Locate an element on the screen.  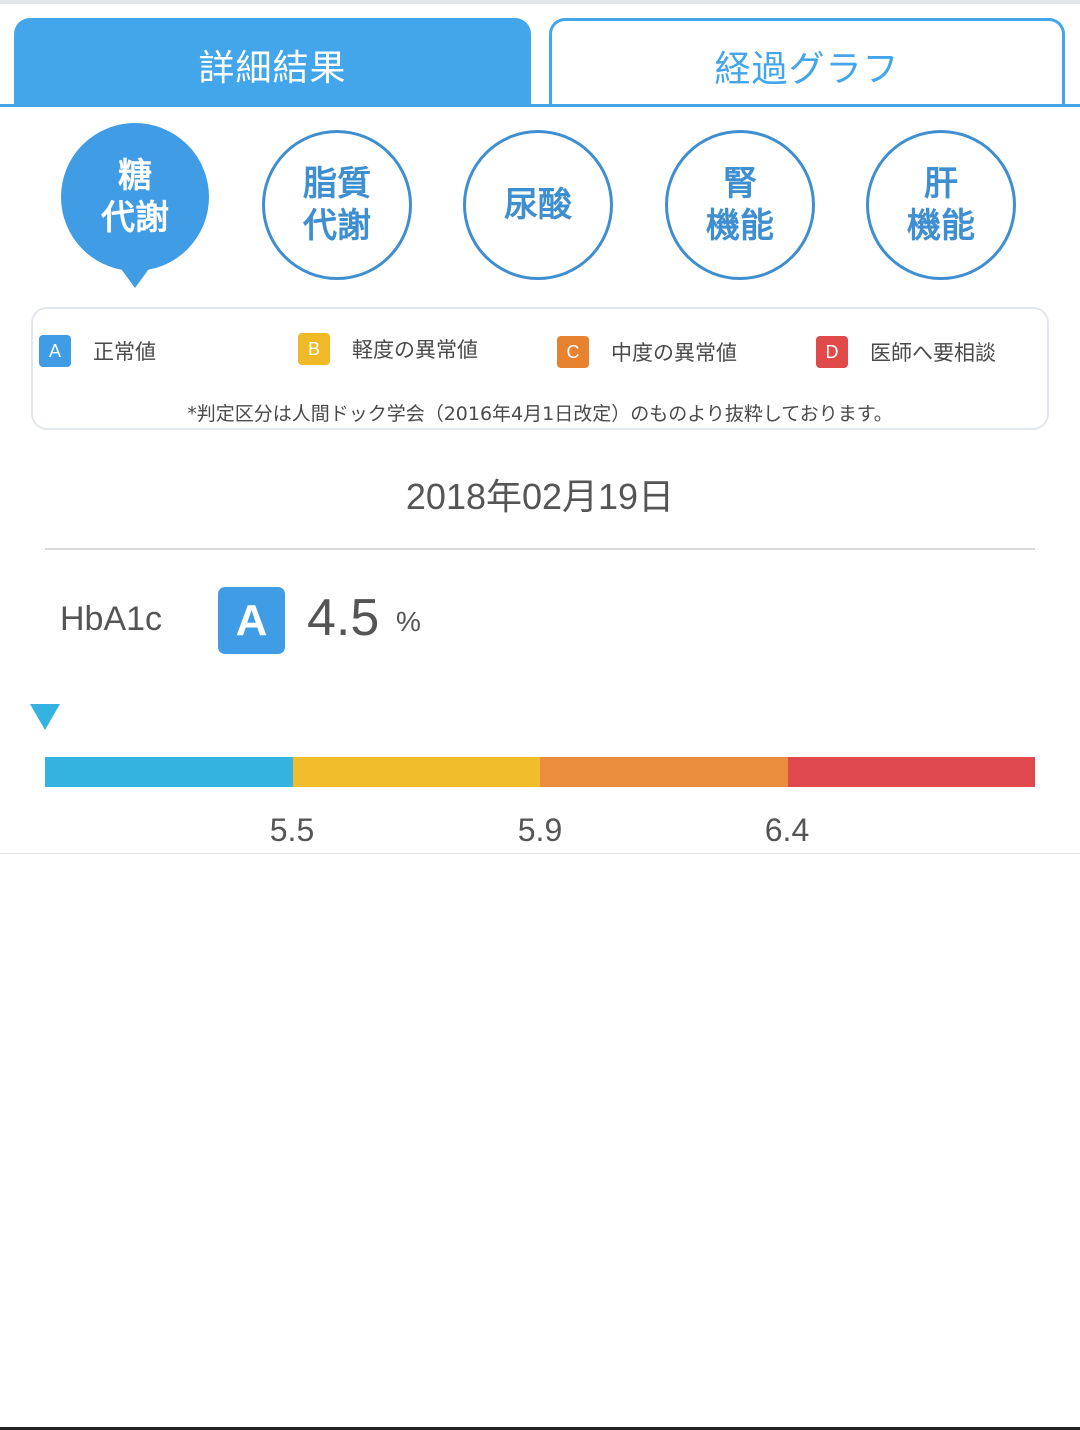
scale-threshold-label: 5.9 is located at coordinates (540, 830).